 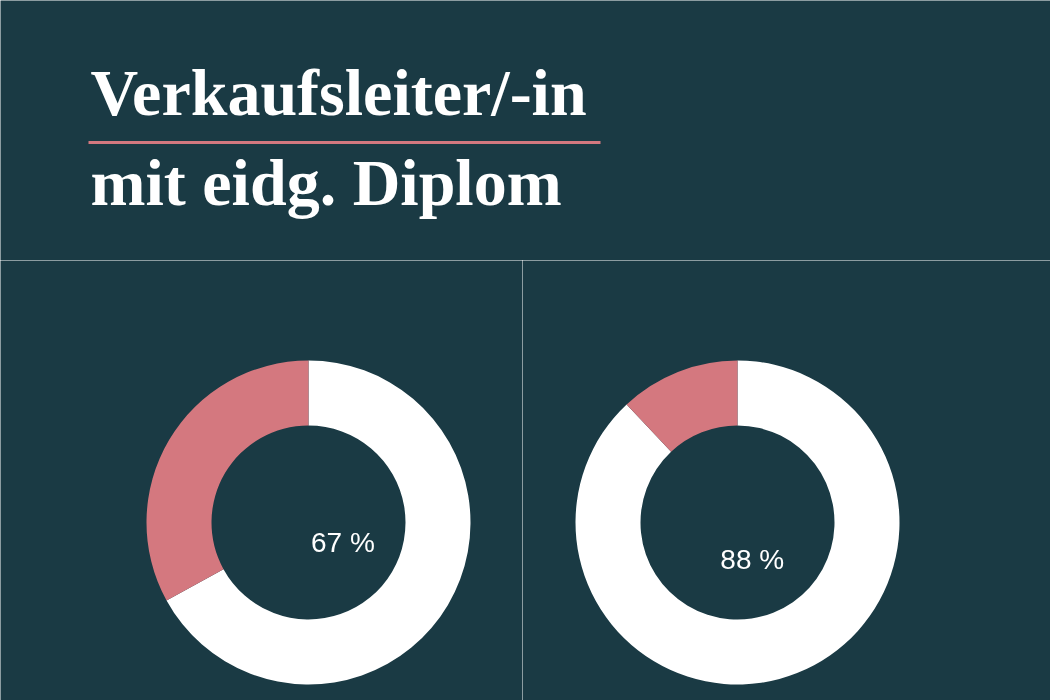 I want to click on data-label: 67 %, so click(x=343, y=543).